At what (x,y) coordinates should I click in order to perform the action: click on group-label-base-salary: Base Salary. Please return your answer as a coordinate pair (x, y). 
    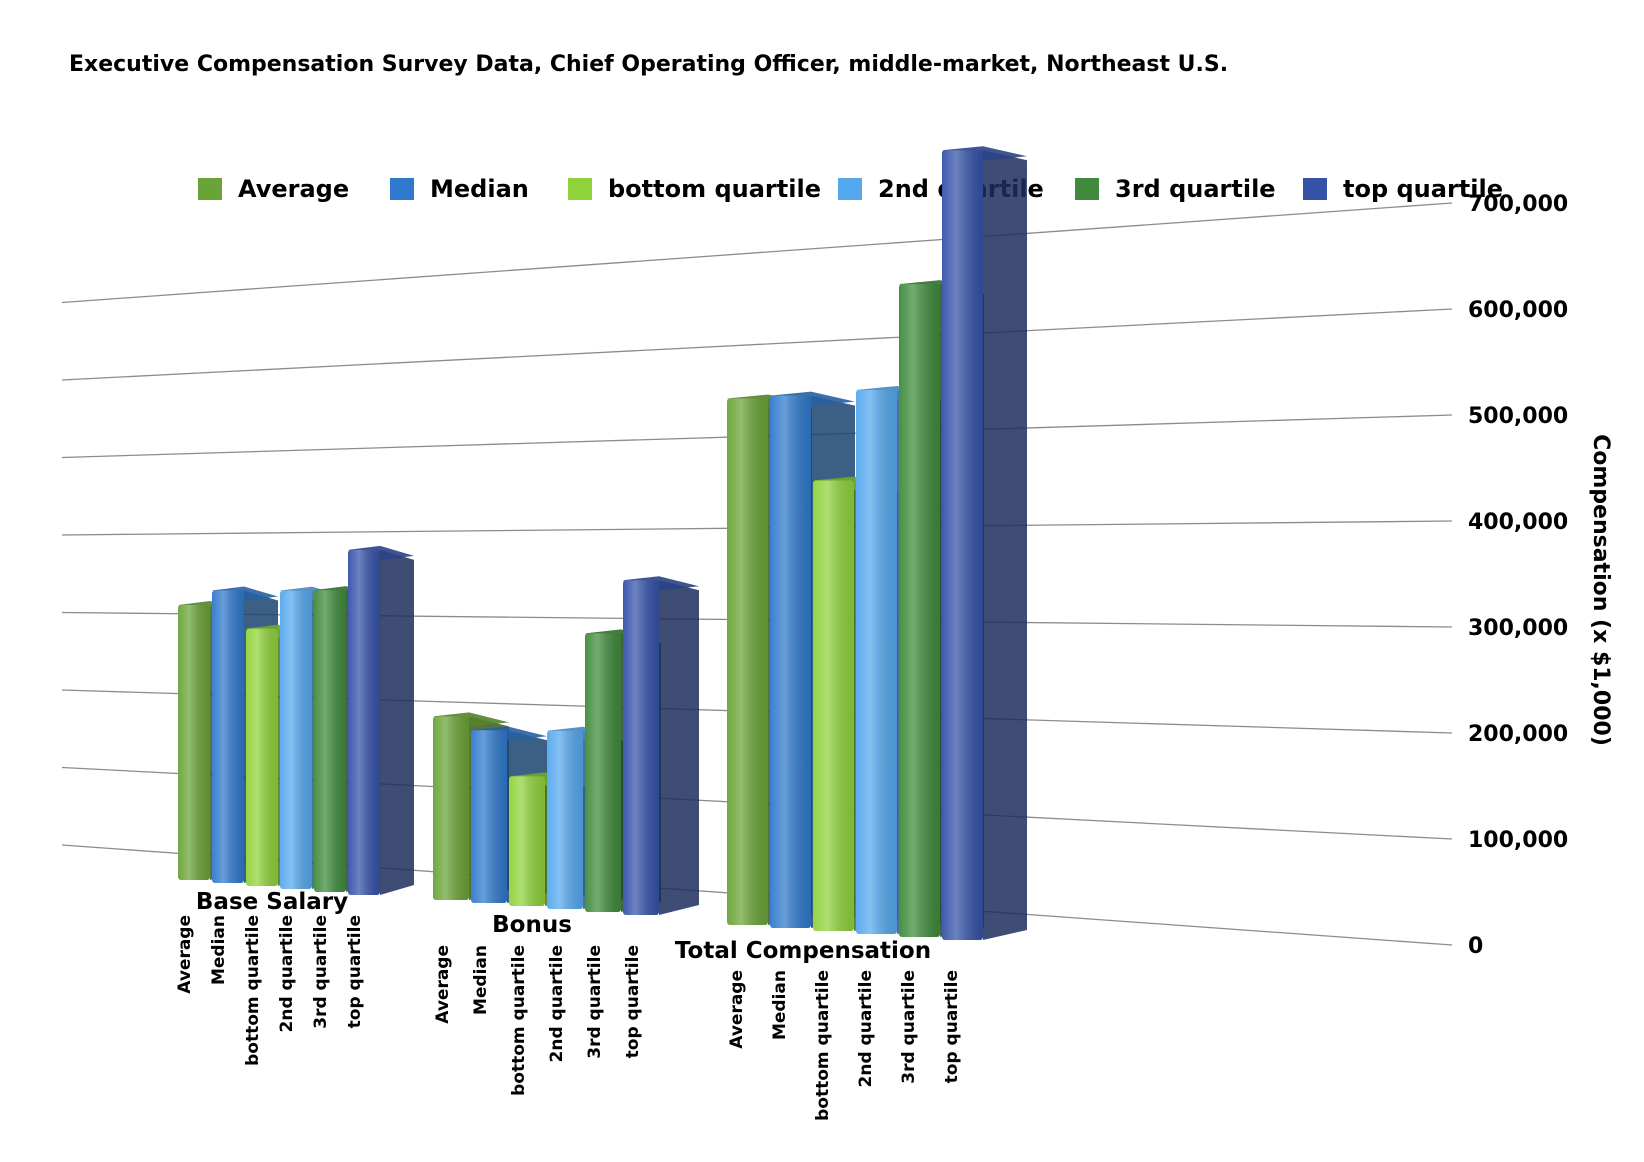
    Looking at the image, I should click on (272, 902).